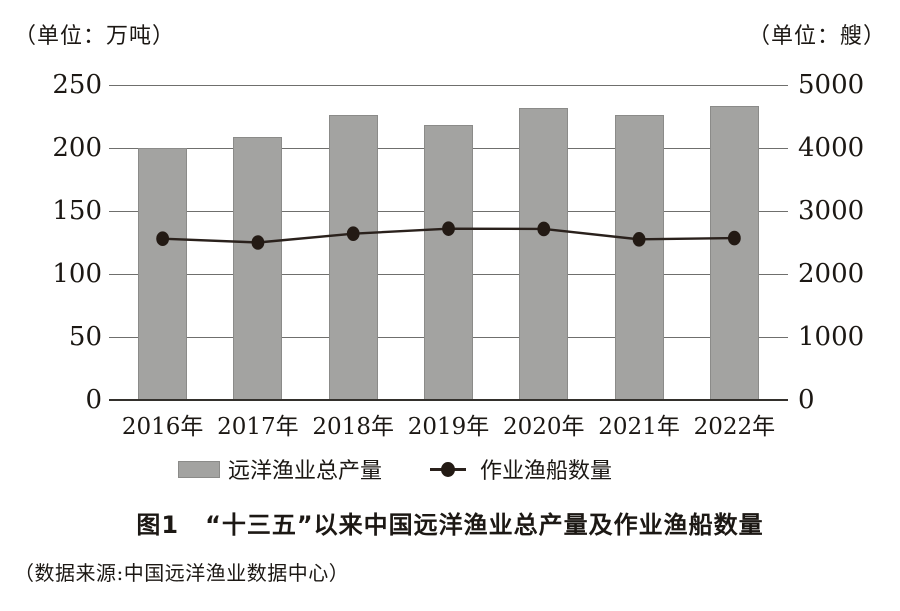 This screenshot has height=611, width=900. What do you see at coordinates (85, 337) in the screenshot?
I see `left-tick-label: 50` at bounding box center [85, 337].